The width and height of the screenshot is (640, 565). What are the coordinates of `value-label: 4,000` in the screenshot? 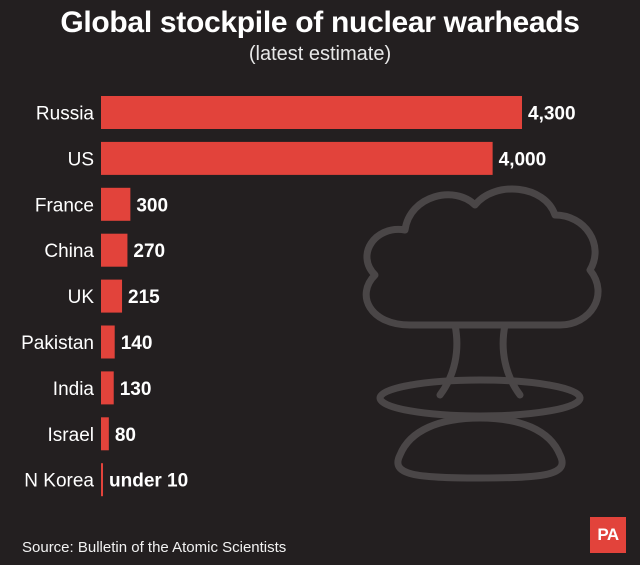 It's located at (523, 159).